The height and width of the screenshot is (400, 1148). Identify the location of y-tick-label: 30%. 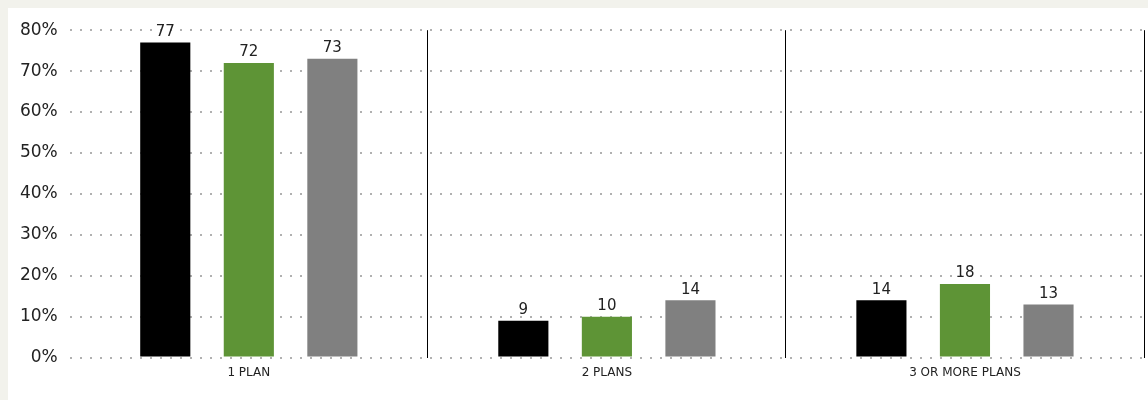
(38, 233).